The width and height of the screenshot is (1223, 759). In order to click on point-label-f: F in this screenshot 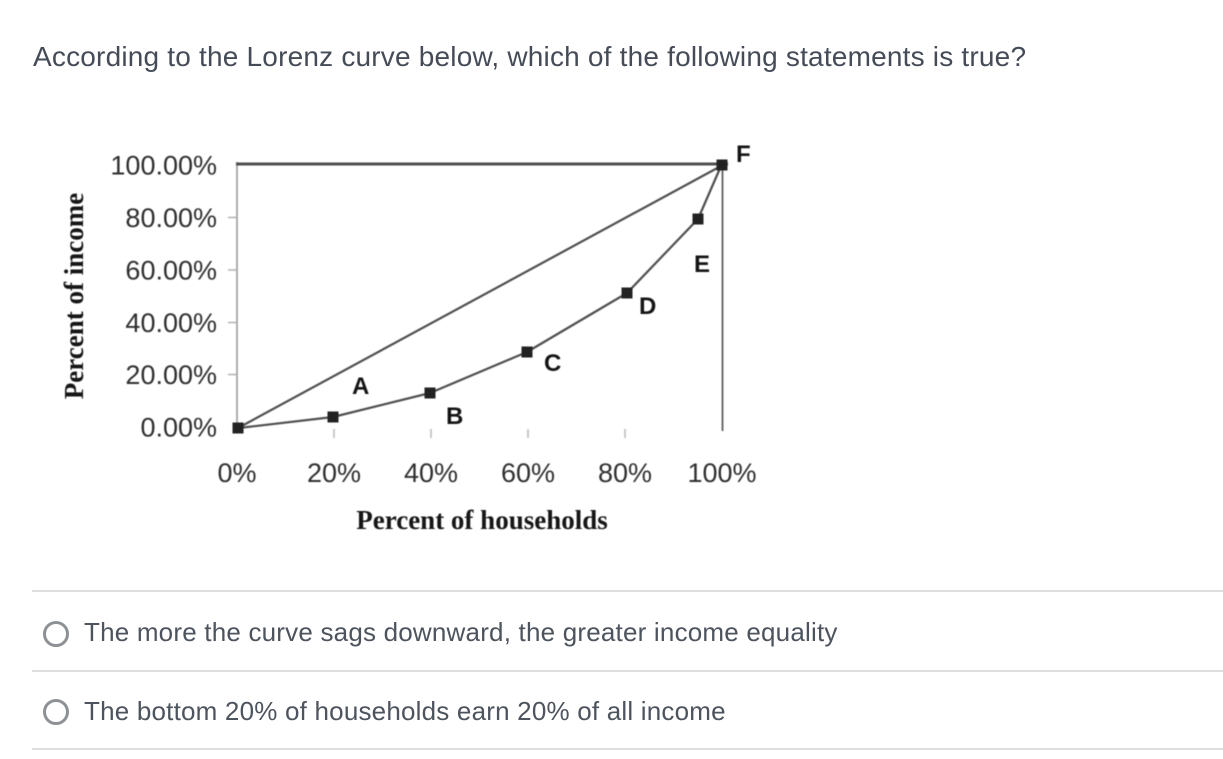, I will do `click(743, 154)`.